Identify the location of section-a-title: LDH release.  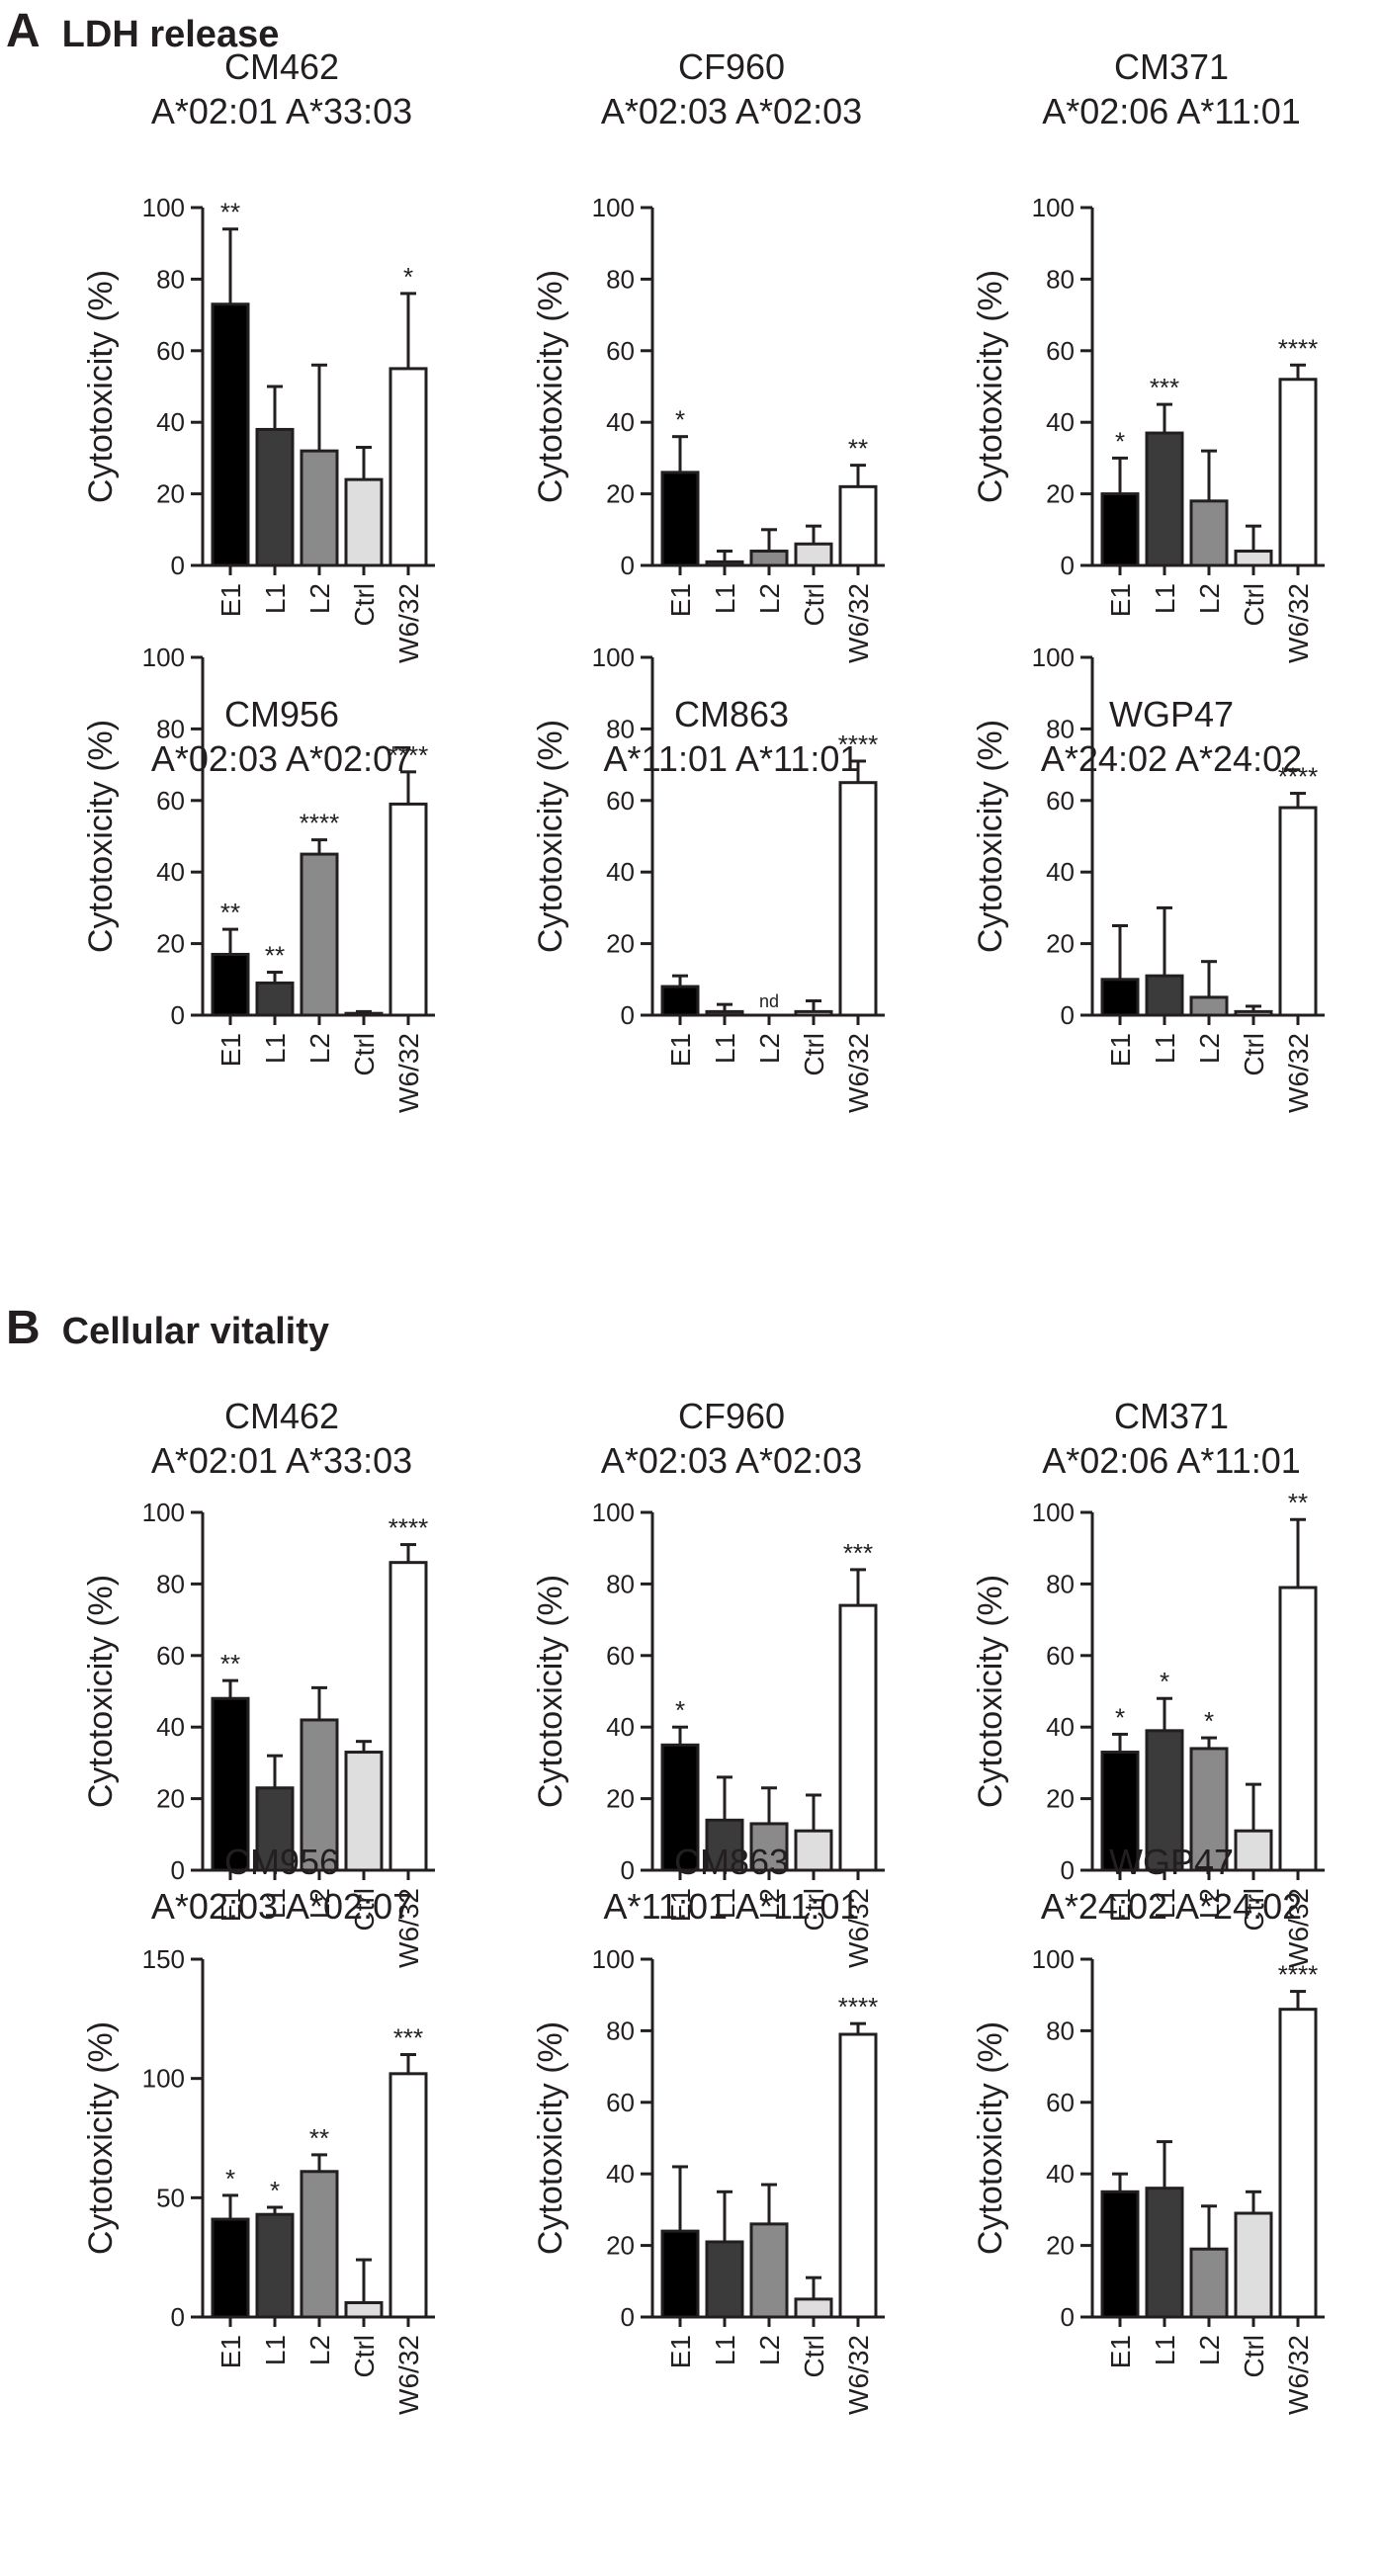
(170, 34).